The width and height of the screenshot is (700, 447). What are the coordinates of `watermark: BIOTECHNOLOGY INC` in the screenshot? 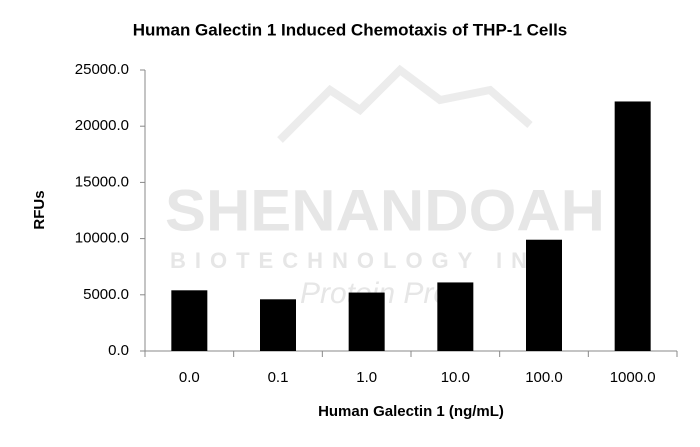 It's located at (365, 260).